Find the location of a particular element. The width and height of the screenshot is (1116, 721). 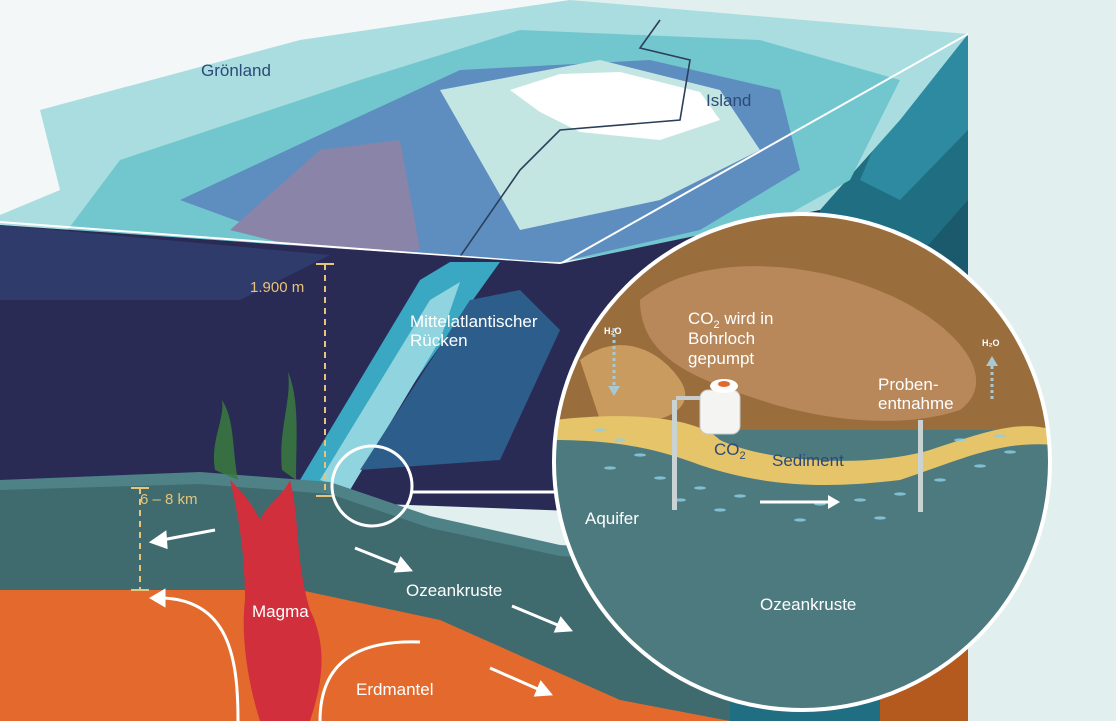

label-erdmantel: Erdmantel is located at coordinates (394, 689).